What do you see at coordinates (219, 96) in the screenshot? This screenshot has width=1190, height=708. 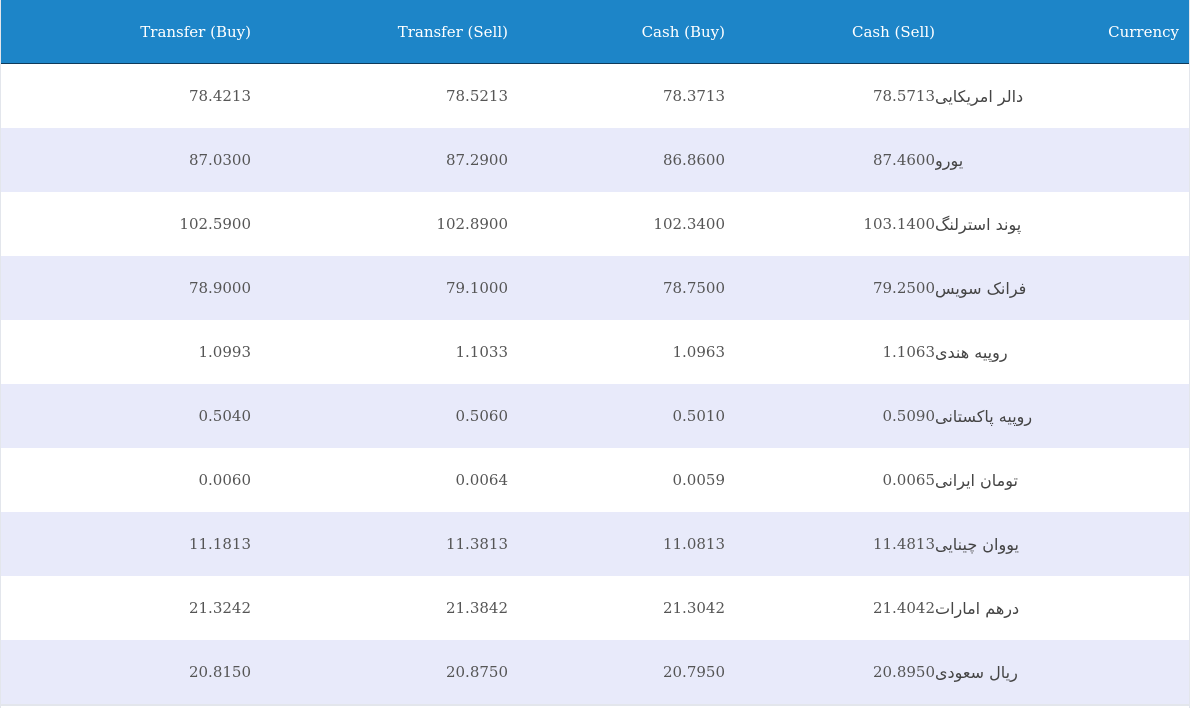 I see `transfer-buy-value: 78.4213` at bounding box center [219, 96].